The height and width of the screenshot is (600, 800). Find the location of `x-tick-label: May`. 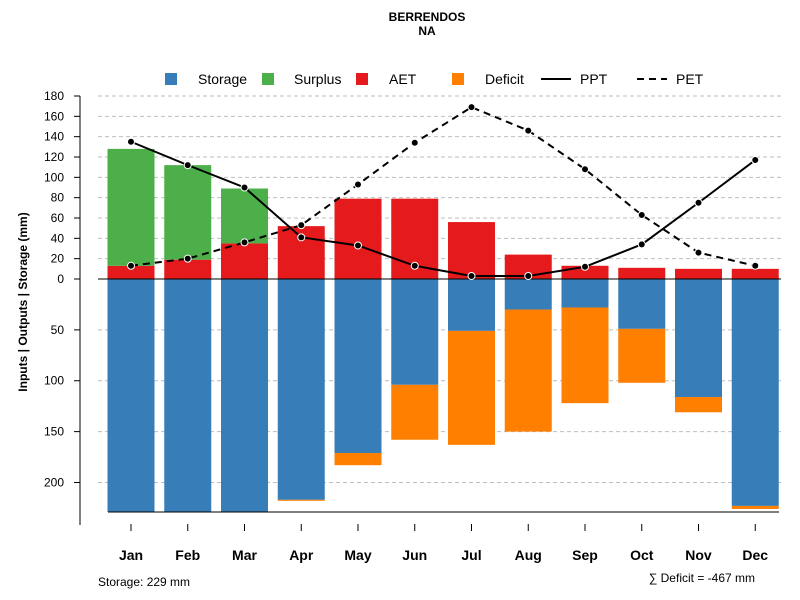

x-tick-label: May is located at coordinates (357, 555).